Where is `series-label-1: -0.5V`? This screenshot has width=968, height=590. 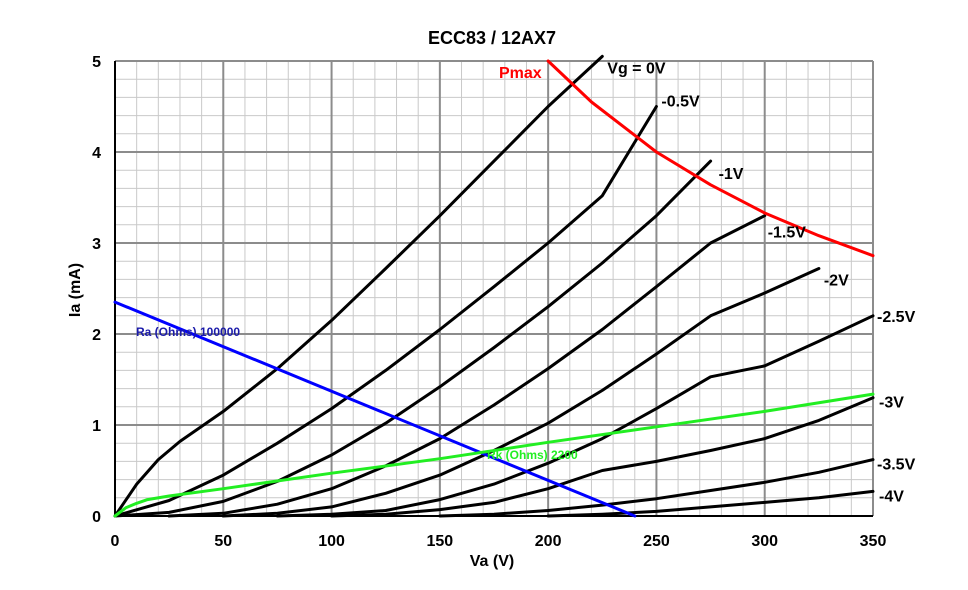
series-label-1: -0.5V is located at coordinates (680, 102).